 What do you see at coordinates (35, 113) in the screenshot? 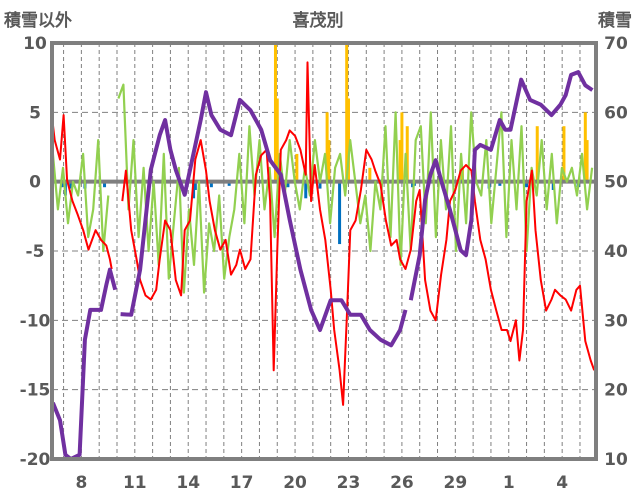
I see `y-tick-label: 5` at bounding box center [35, 113].